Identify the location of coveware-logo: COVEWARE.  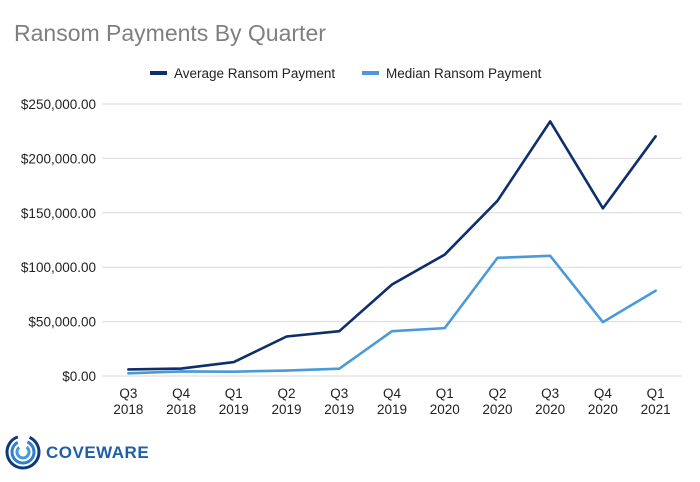
(77, 452).